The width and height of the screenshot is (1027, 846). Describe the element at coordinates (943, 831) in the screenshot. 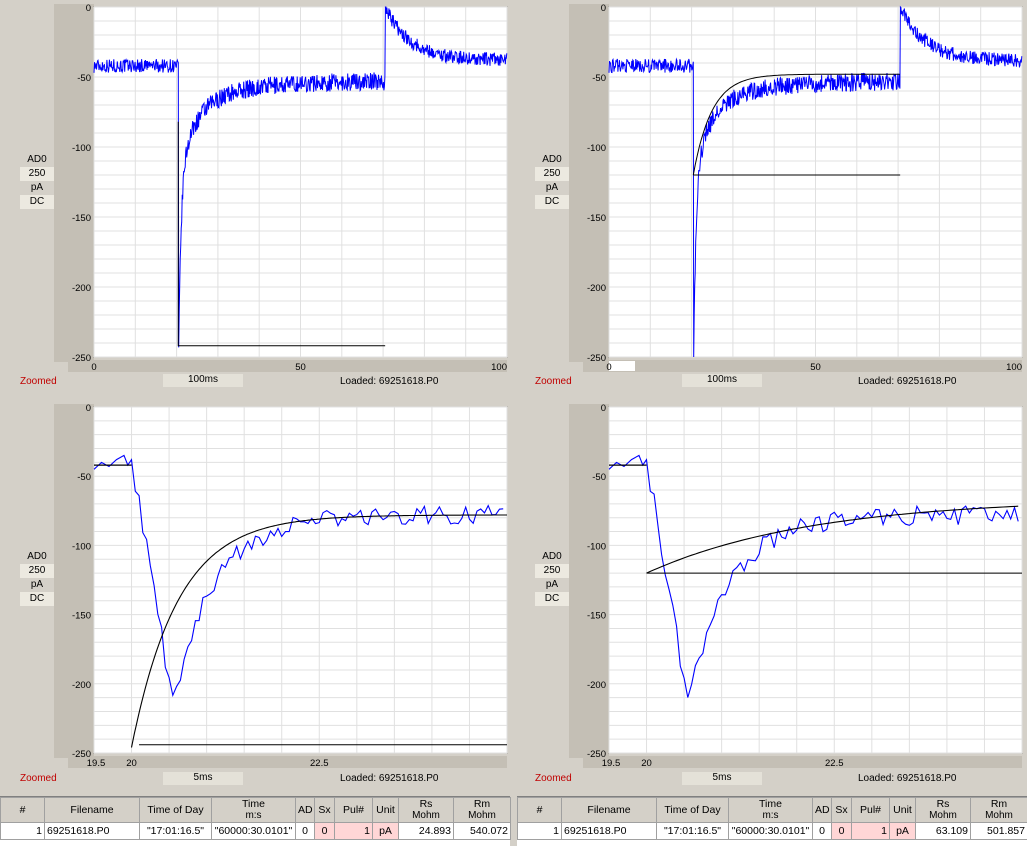

I see `cell-rs: 63.109` at that location.